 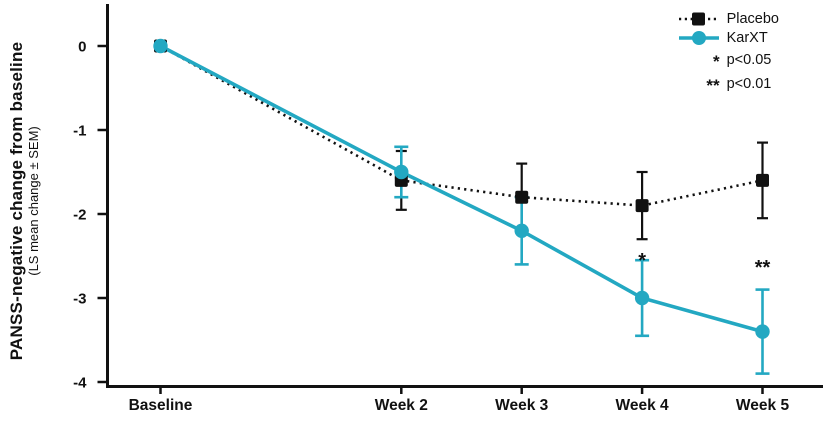 I want to click on legend-sig1-symbol: *, so click(x=716, y=61).